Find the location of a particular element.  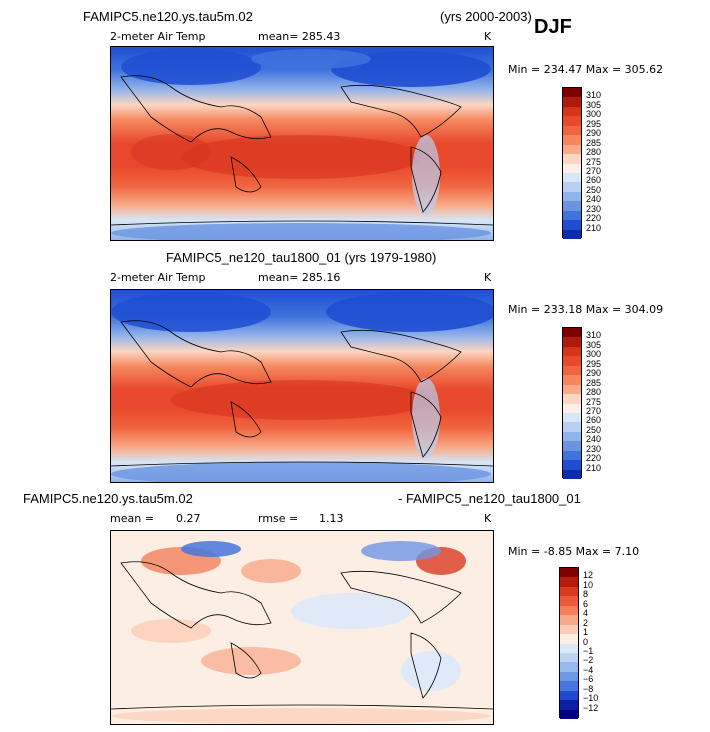

colorbar-tick-label: 1 is located at coordinates (586, 632).